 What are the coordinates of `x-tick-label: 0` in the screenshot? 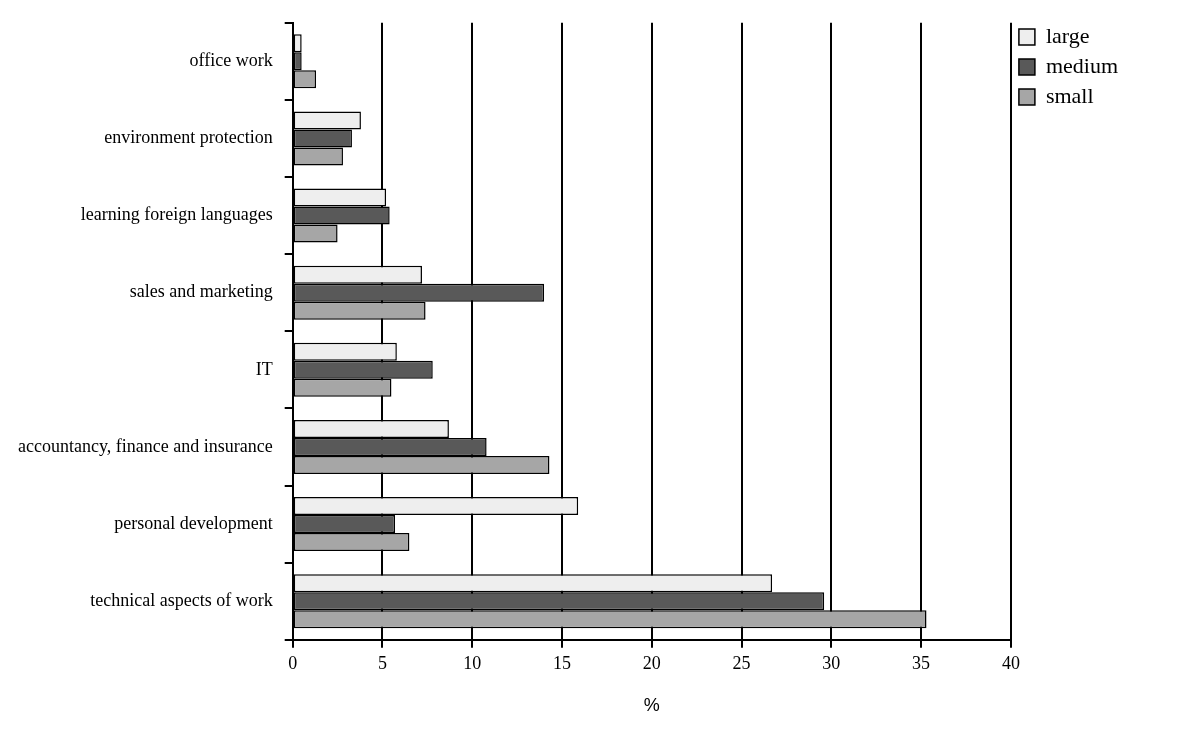 It's located at (293, 663).